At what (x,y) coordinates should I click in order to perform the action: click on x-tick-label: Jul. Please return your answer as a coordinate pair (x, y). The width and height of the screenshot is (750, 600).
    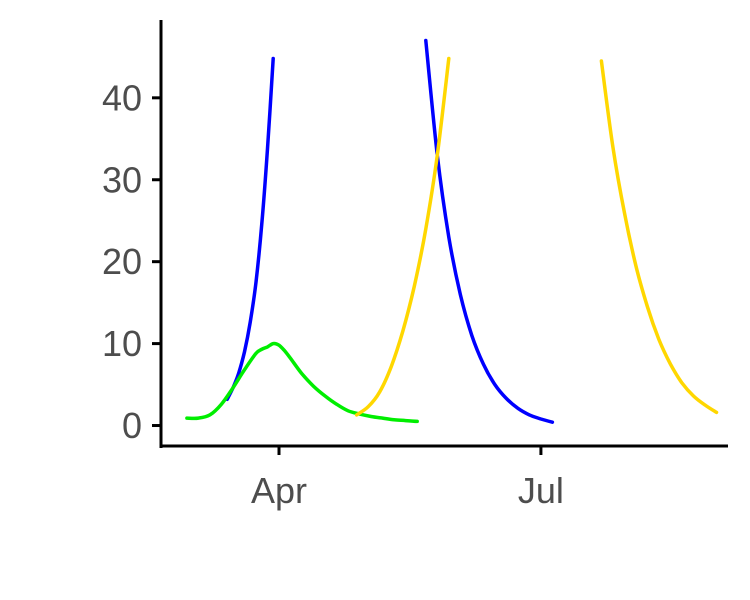
    Looking at the image, I should click on (541, 490).